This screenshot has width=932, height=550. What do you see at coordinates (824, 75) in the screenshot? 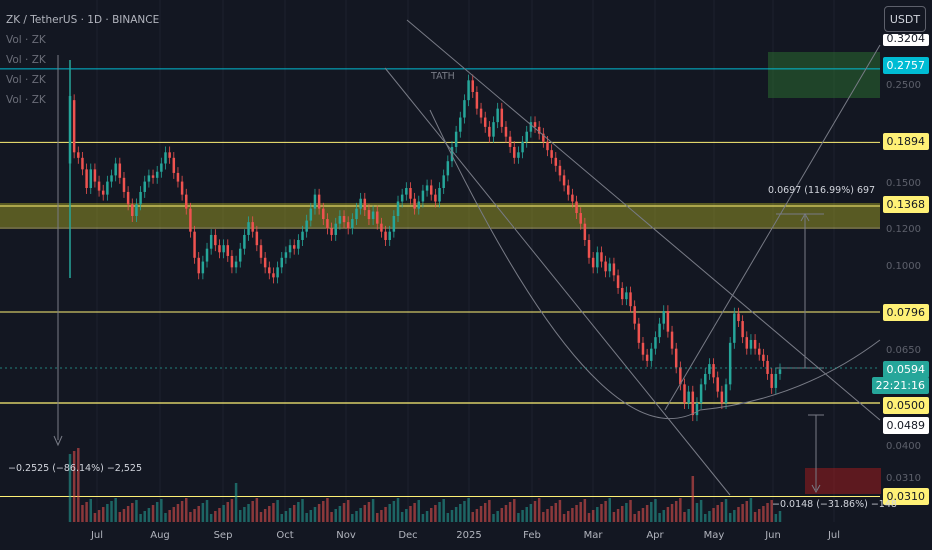
I see `target-box` at bounding box center [824, 75].